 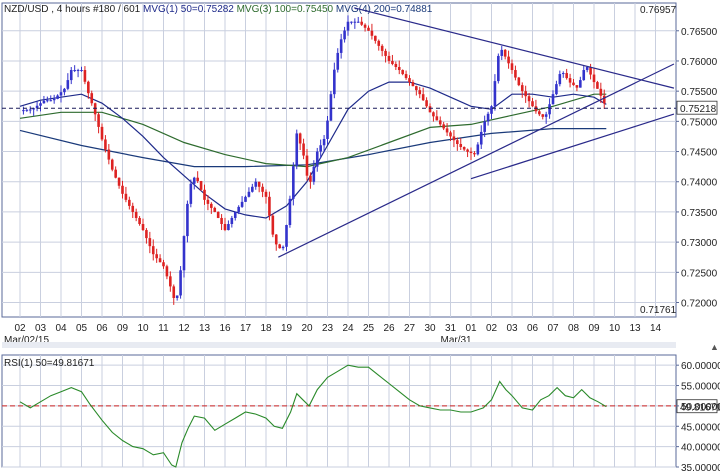 What do you see at coordinates (714, 347) in the screenshot?
I see `collapse-arrow-icon: ▲` at bounding box center [714, 347].